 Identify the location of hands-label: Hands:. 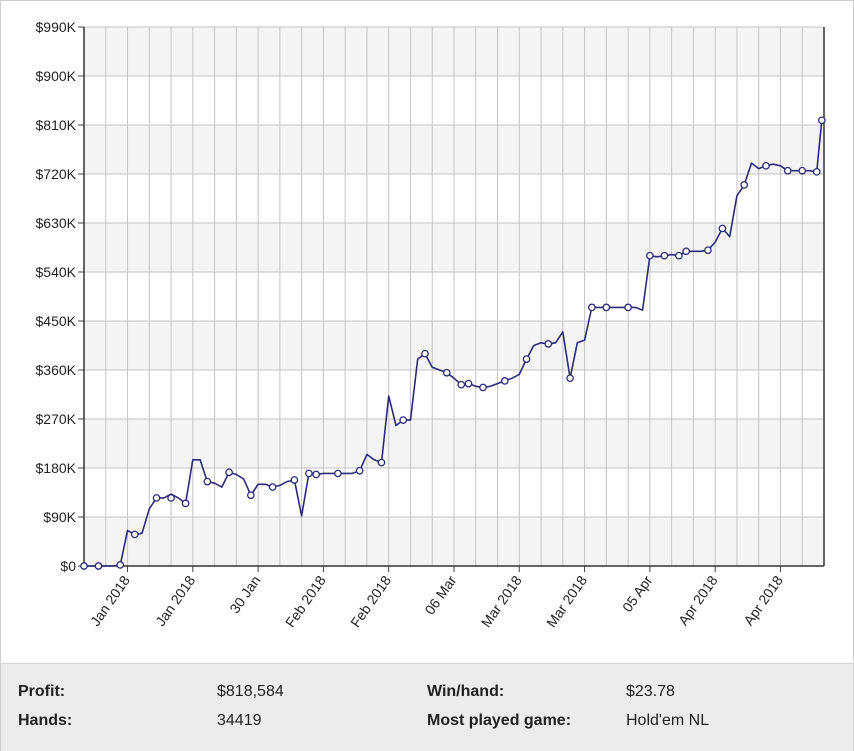
(45, 720).